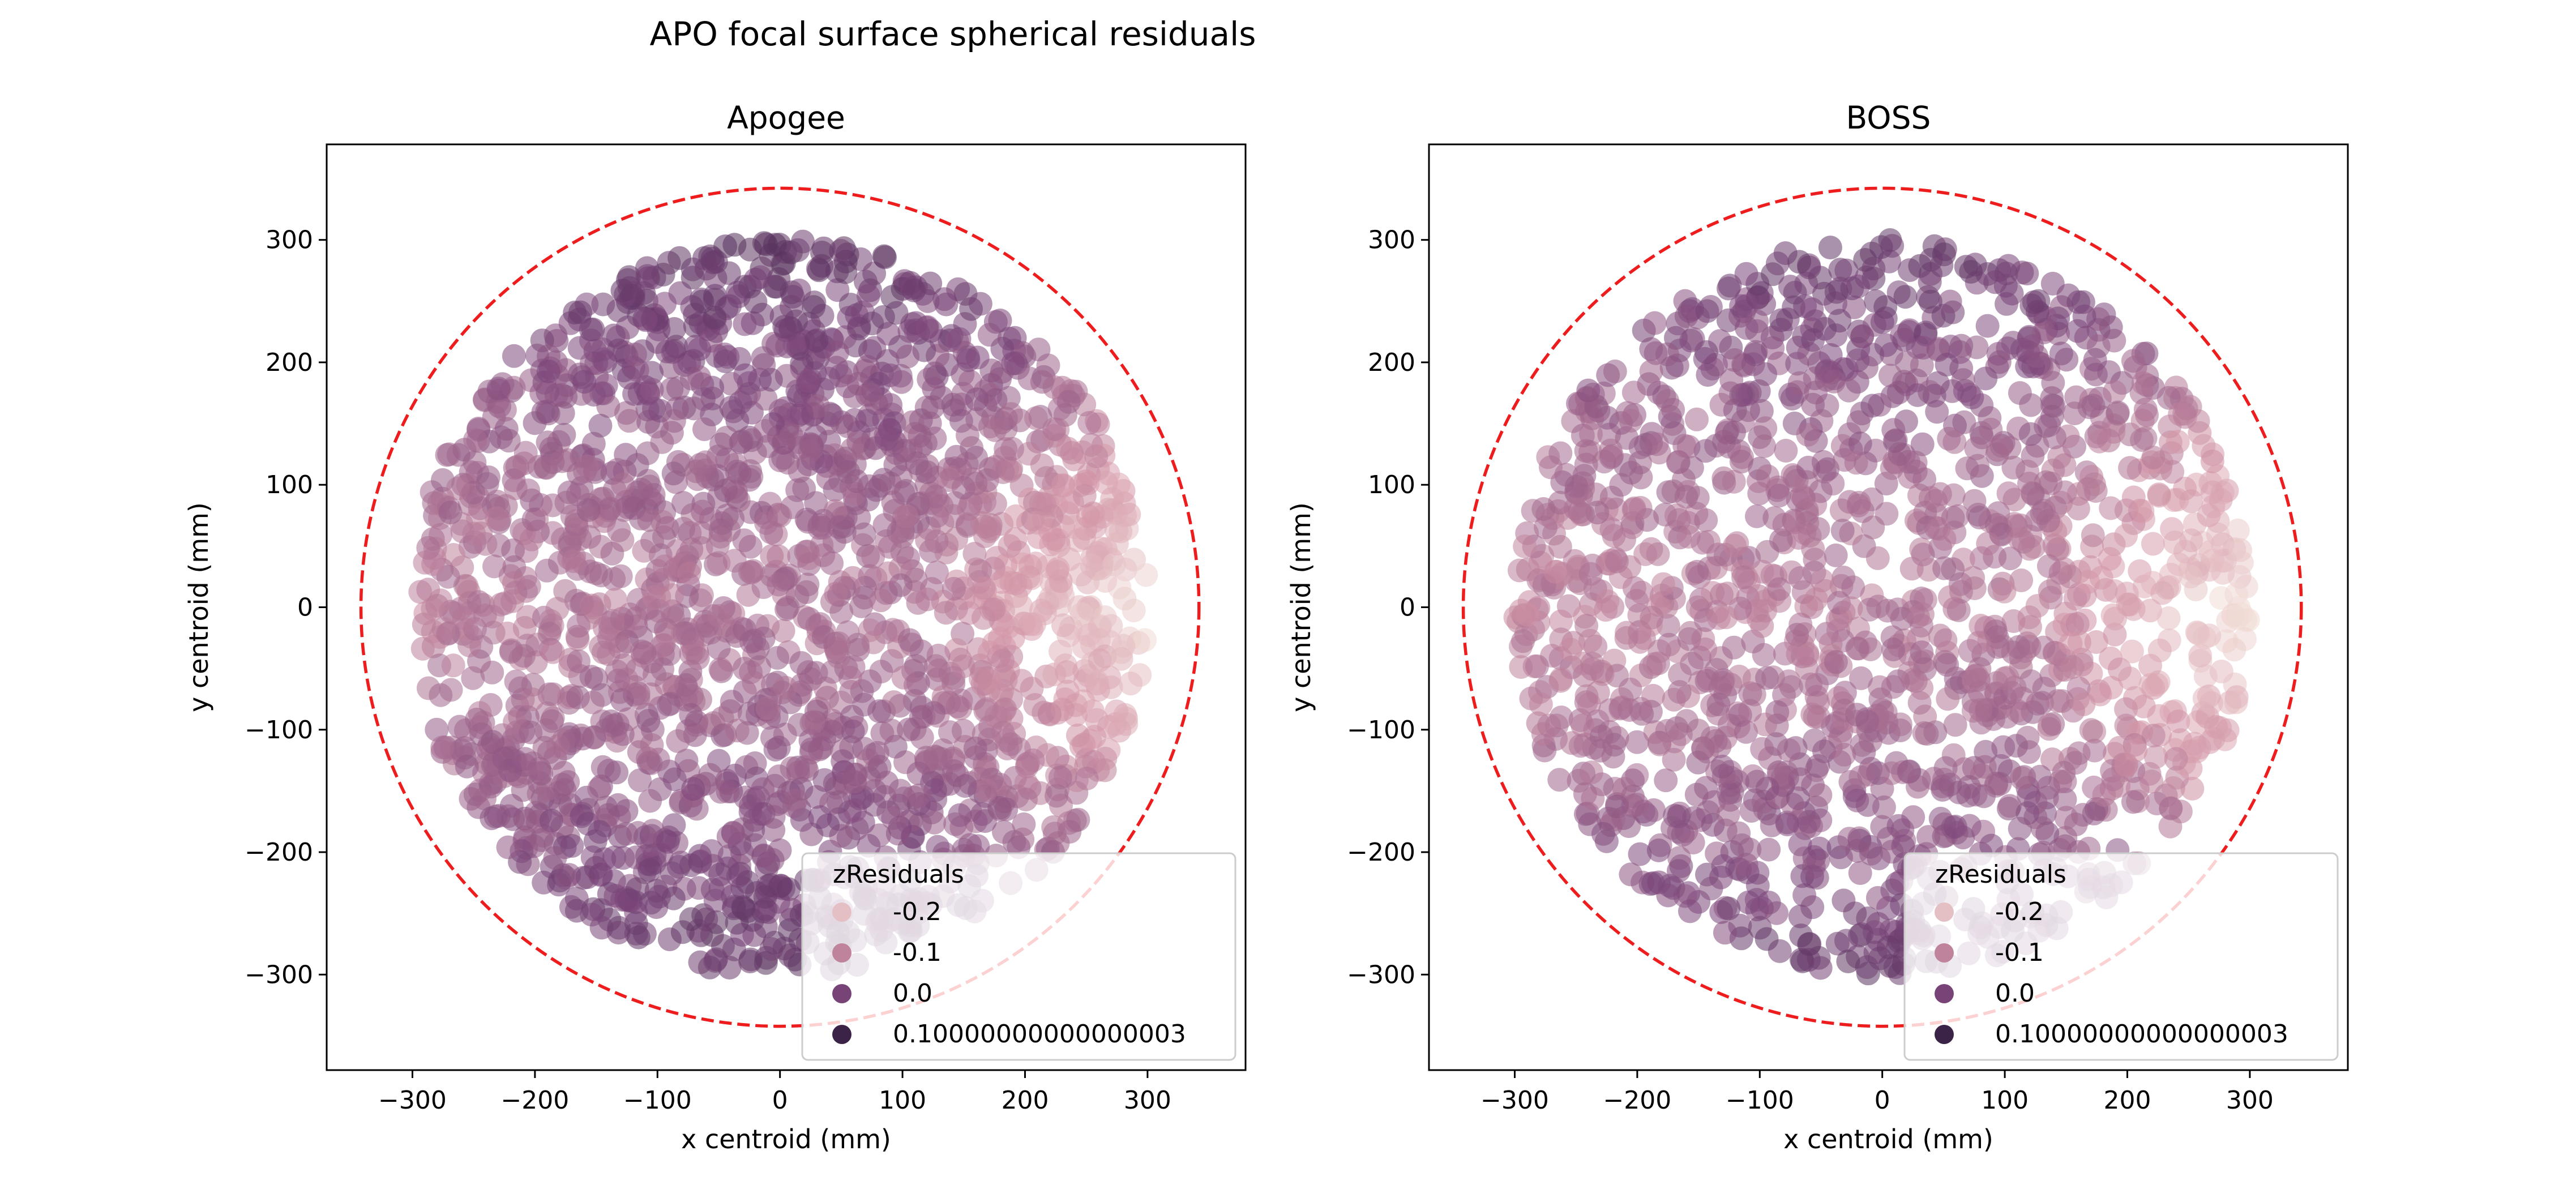 The width and height of the screenshot is (2576, 1189). Describe the element at coordinates (1888, 118) in the screenshot. I see `panel-title: BOSS` at that location.